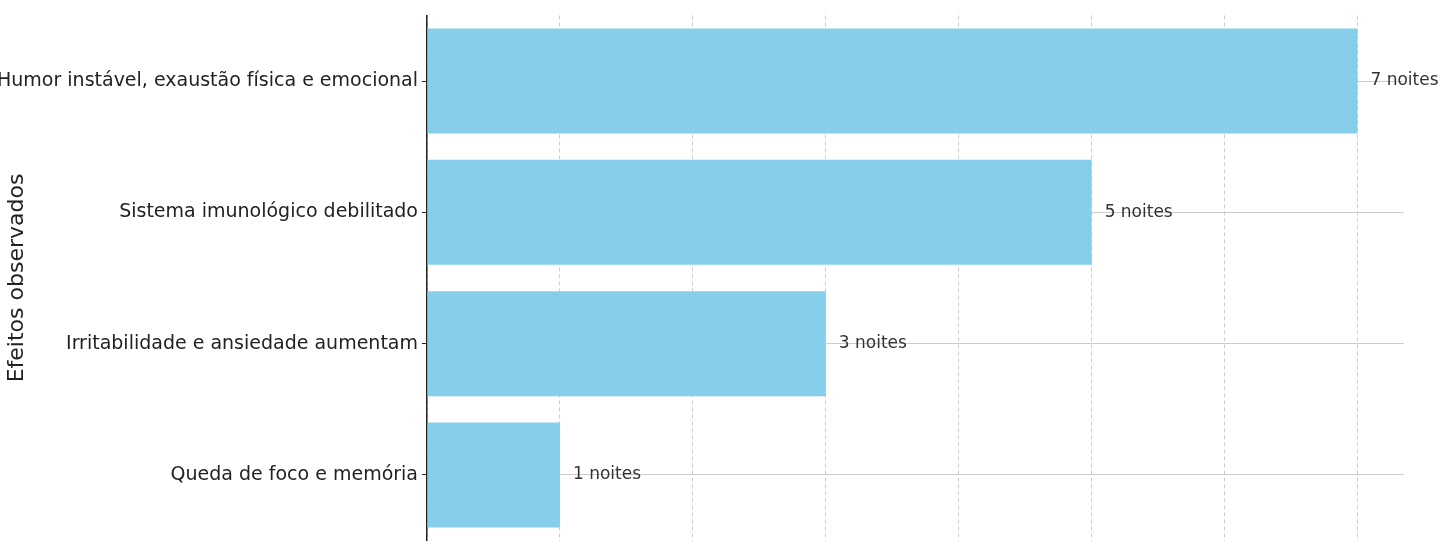 This screenshot has height=556, width=1440. What do you see at coordinates (268, 210) in the screenshot?
I see `y-tick-label: Sistema imunológico debilitado` at bounding box center [268, 210].